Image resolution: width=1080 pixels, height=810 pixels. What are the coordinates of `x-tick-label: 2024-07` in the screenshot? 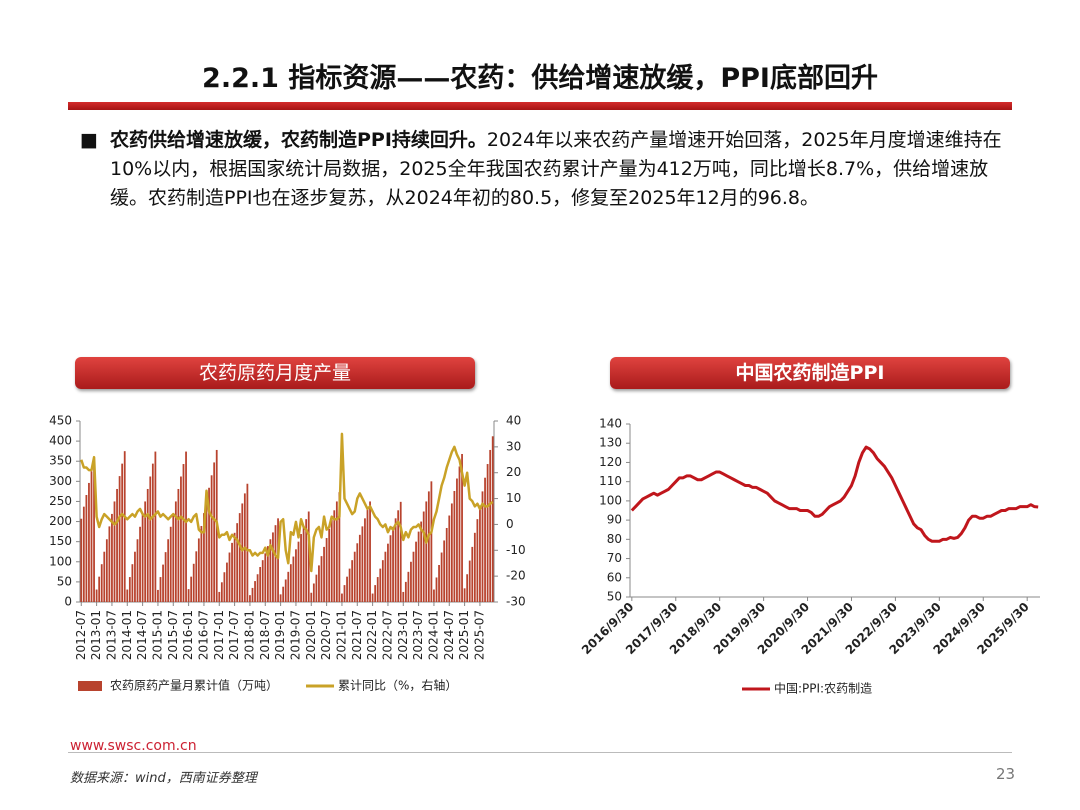 It's located at (449, 635).